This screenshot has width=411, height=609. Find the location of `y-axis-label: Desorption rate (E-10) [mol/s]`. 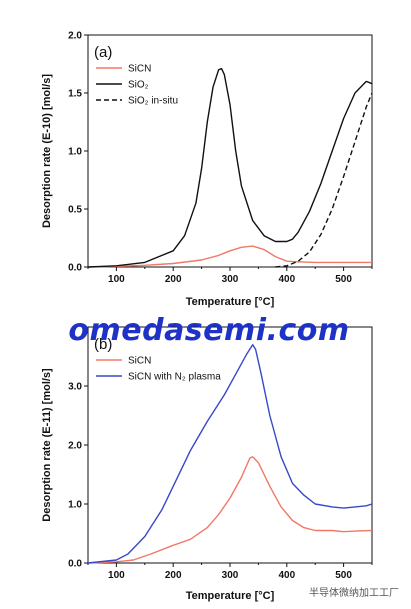

y-axis-label: Desorption rate (E-10) [mol/s] is located at coordinates (47, 151).